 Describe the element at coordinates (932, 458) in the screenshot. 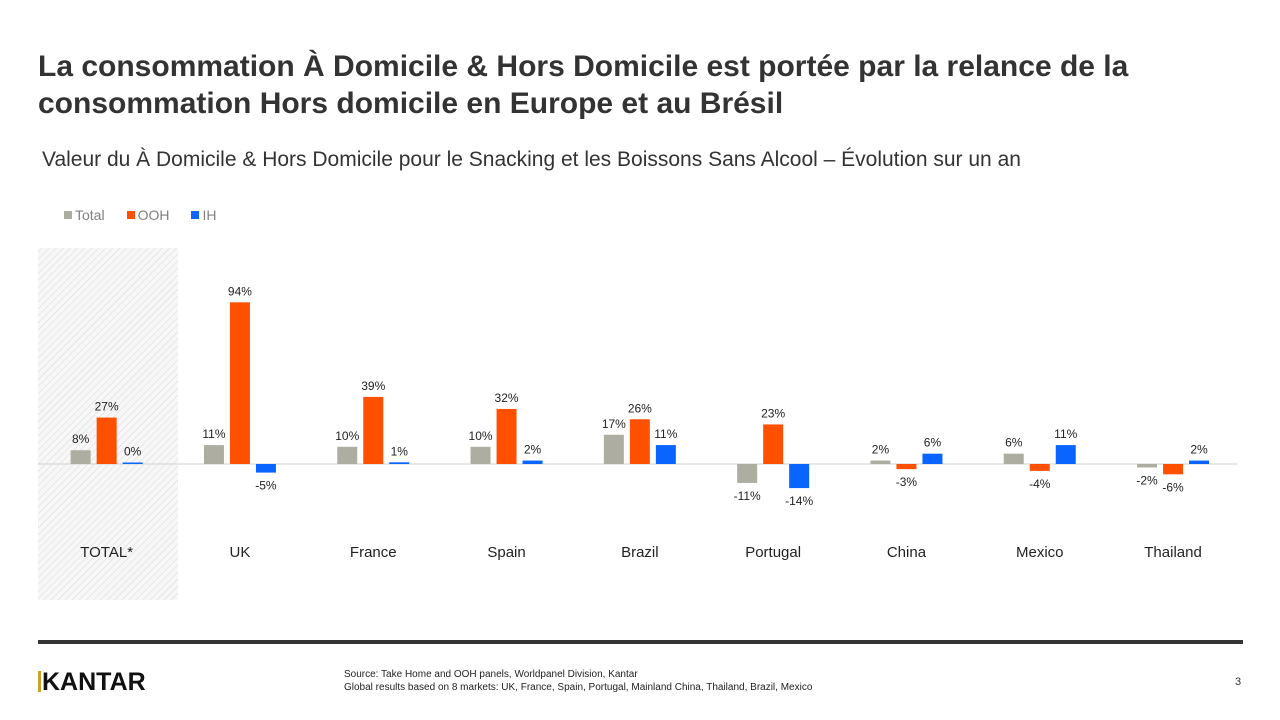

I see `bar-ih-china` at that location.